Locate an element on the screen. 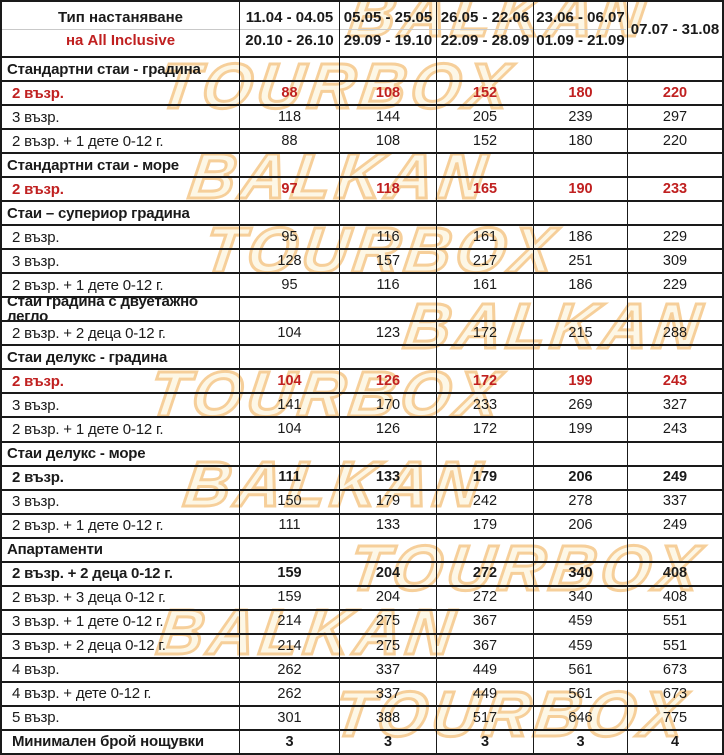  price-row: 2 възр. + 1 дете 0-12 г. 88 108 152 180 220 is located at coordinates (362, 142).